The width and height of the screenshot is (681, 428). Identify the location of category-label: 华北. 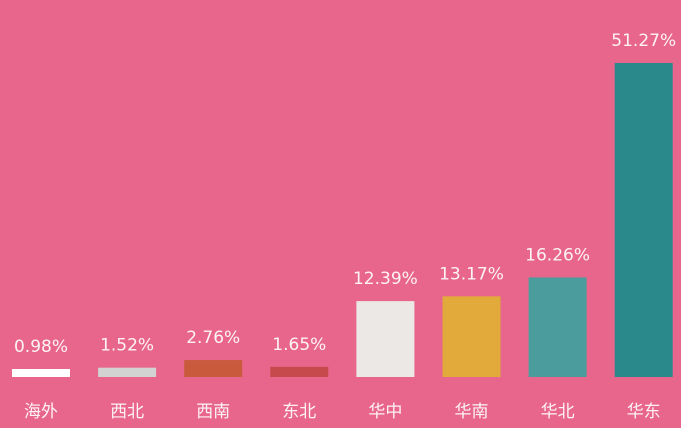
(558, 412).